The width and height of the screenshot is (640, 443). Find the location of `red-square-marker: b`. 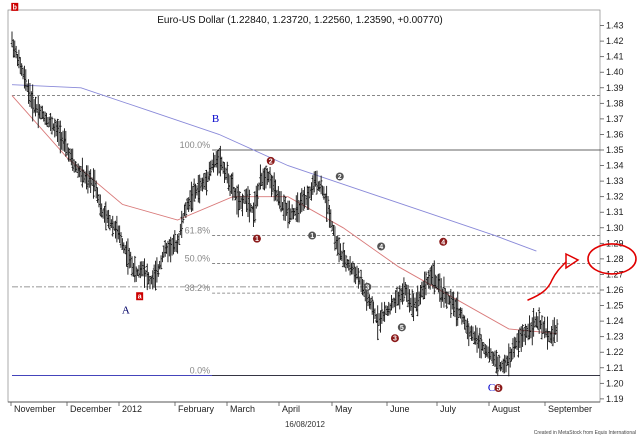

red-square-marker: b is located at coordinates (15, 6).